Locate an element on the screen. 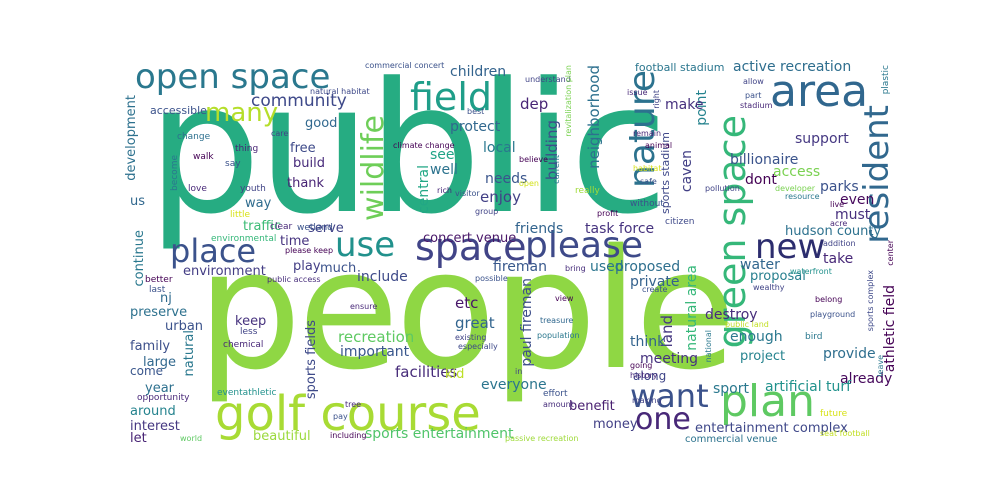 The width and height of the screenshot is (1000, 500). word-fireman: fireman is located at coordinates (520, 267).